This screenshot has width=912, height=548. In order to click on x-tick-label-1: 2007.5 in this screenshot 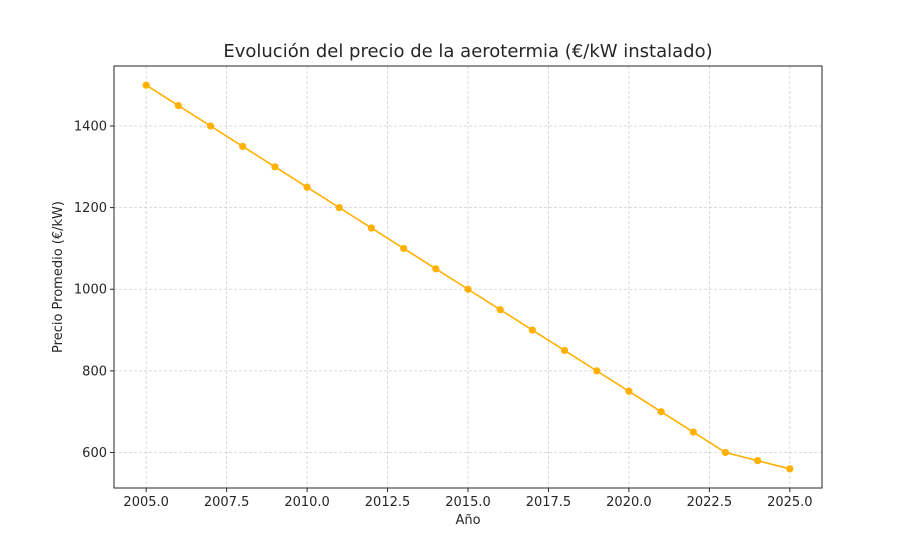, I will do `click(227, 502)`.